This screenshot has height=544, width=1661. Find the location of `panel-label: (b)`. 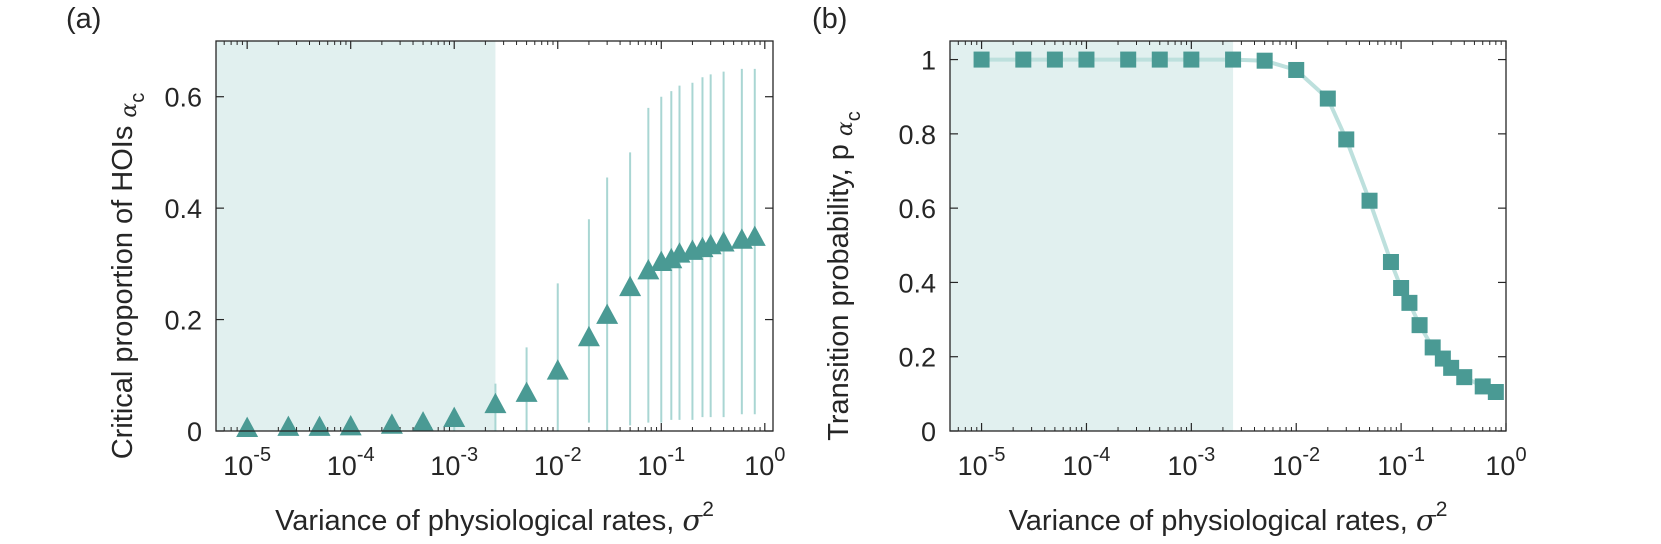

panel-label: (b) is located at coordinates (829, 19).